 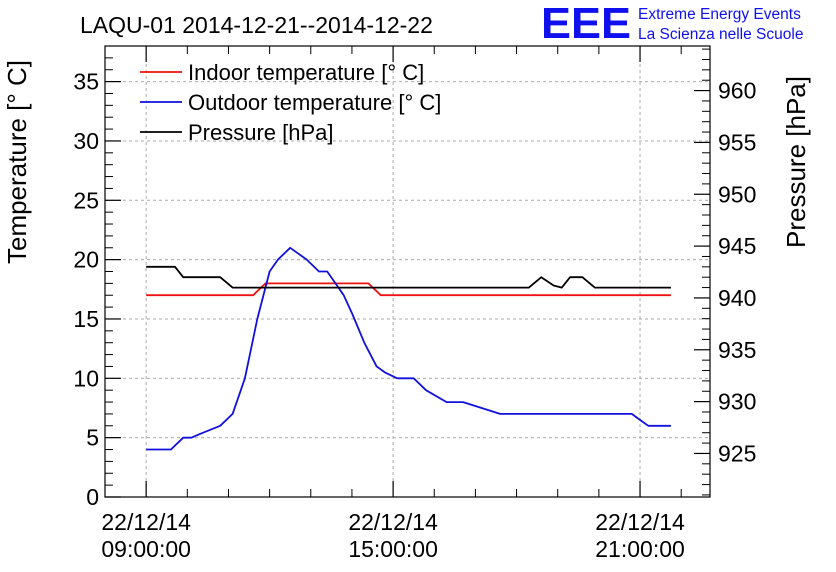 What do you see at coordinates (86, 141) in the screenshot?
I see `y-tick-label: 30` at bounding box center [86, 141].